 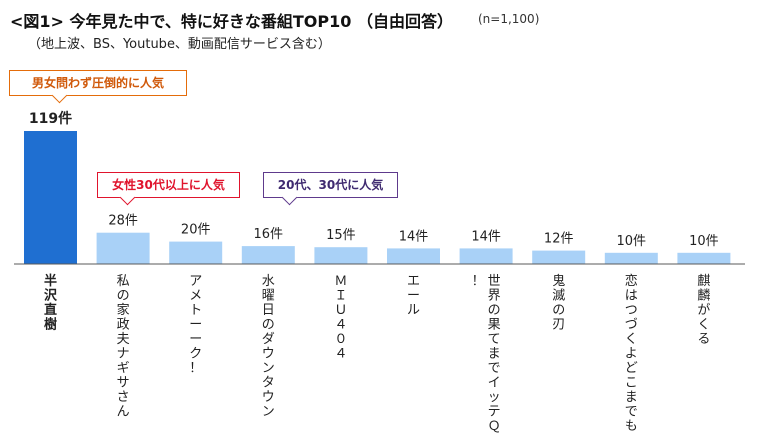 I want to click on callout-women-30s: 女性30代以上に人気, so click(x=168, y=185).